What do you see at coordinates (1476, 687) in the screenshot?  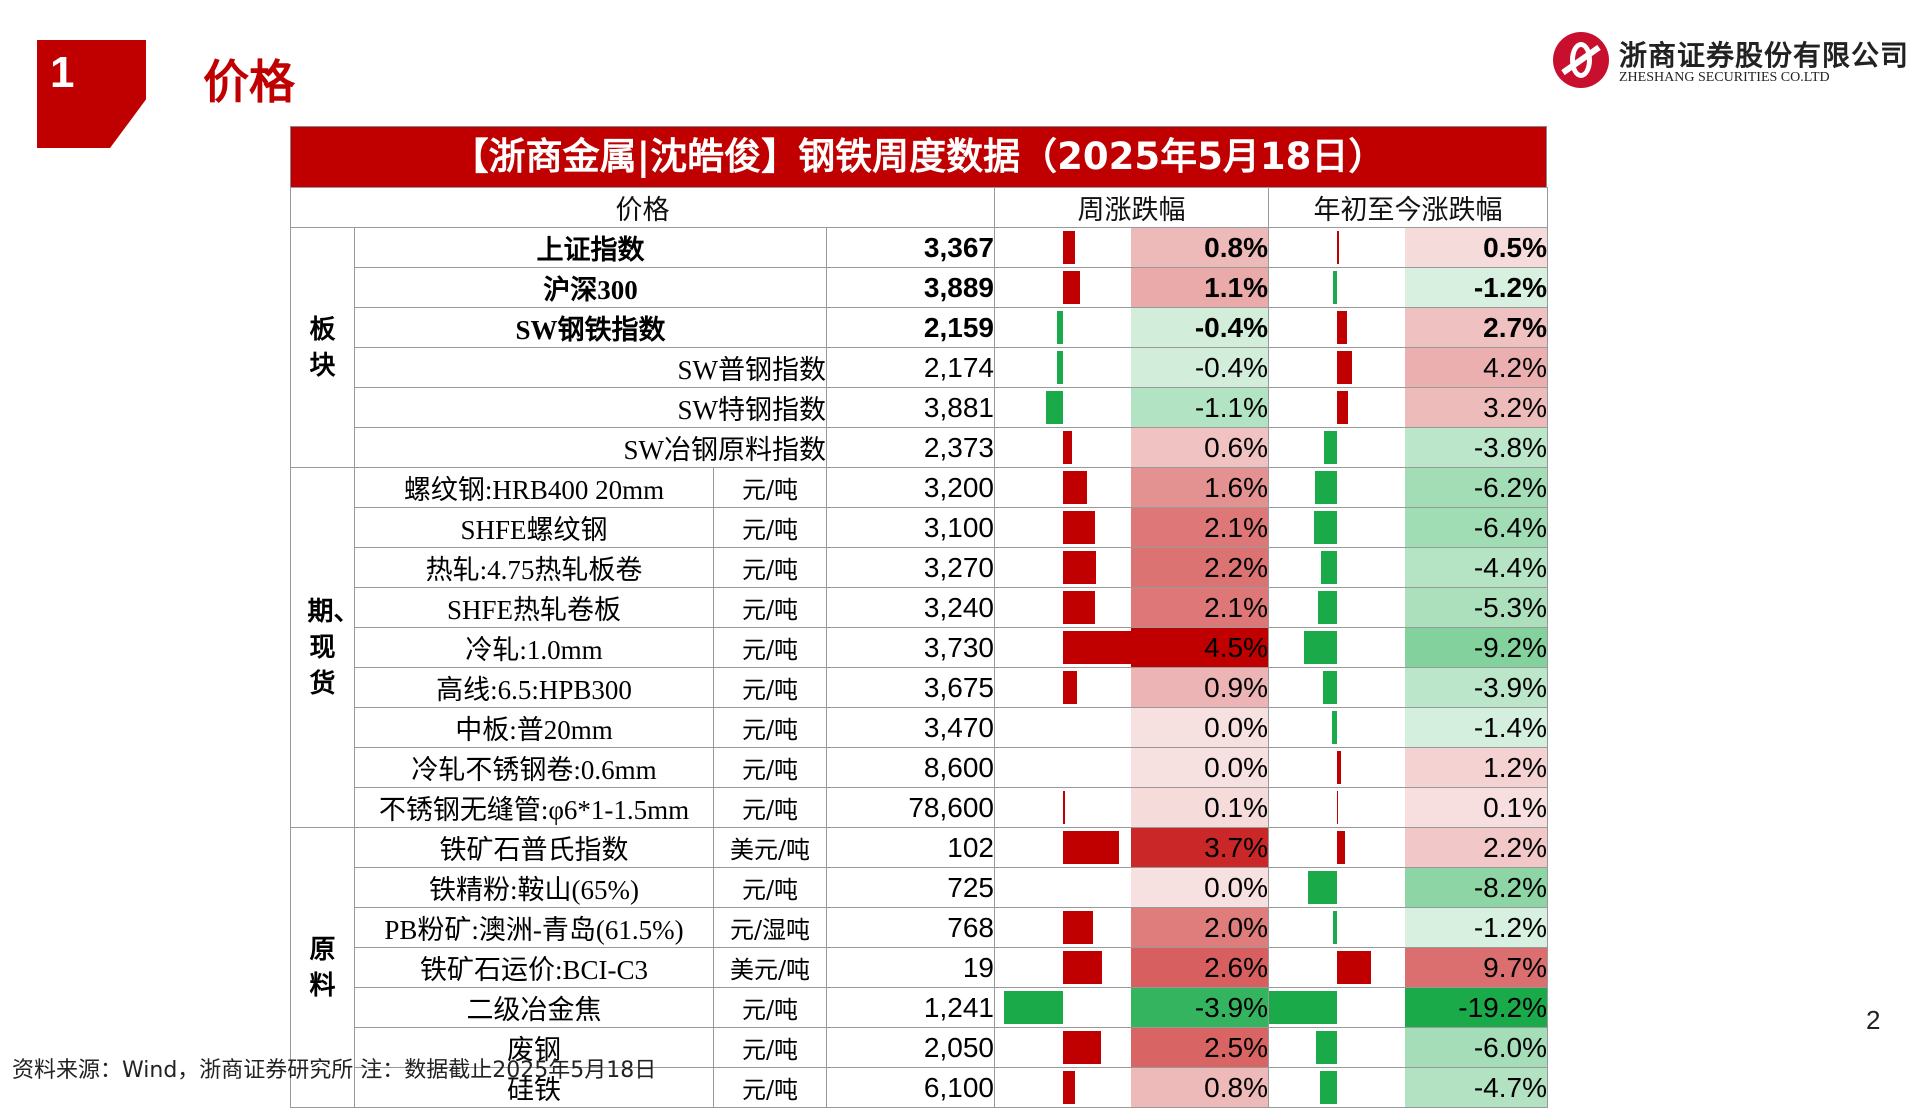 I see `ytd-change: -3.9%` at bounding box center [1476, 687].